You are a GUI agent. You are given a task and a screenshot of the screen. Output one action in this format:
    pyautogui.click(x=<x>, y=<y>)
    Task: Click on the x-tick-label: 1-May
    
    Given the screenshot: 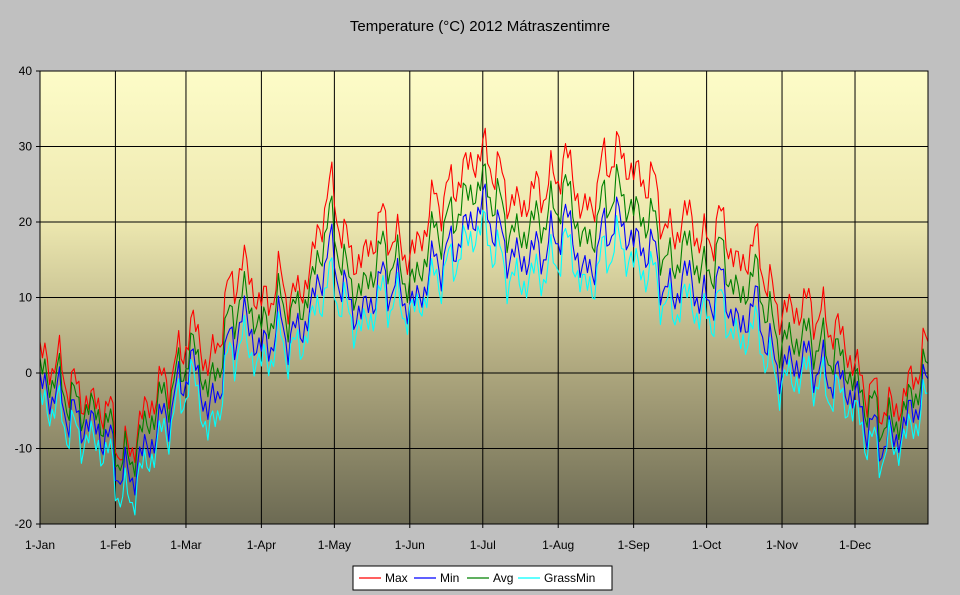 What is the action you would take?
    pyautogui.click(x=334, y=545)
    